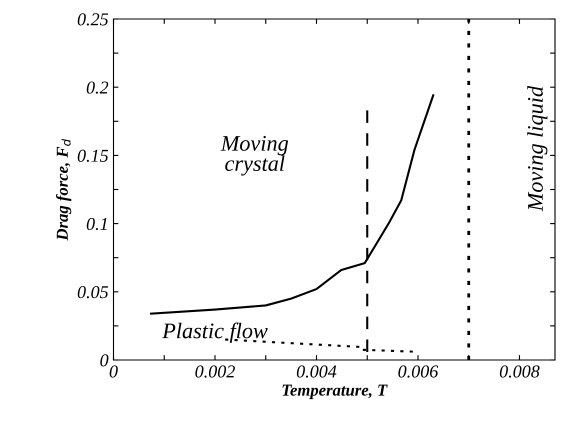 This screenshot has height=425, width=566. I want to click on y-tick-label: 0.1, so click(96, 224).